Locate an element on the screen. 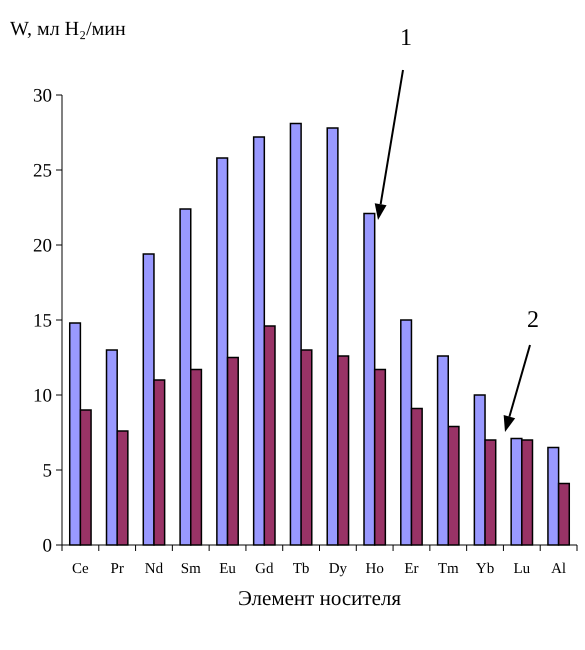 This screenshot has width=585, height=650. x-tick-label: Pr is located at coordinates (117, 569).